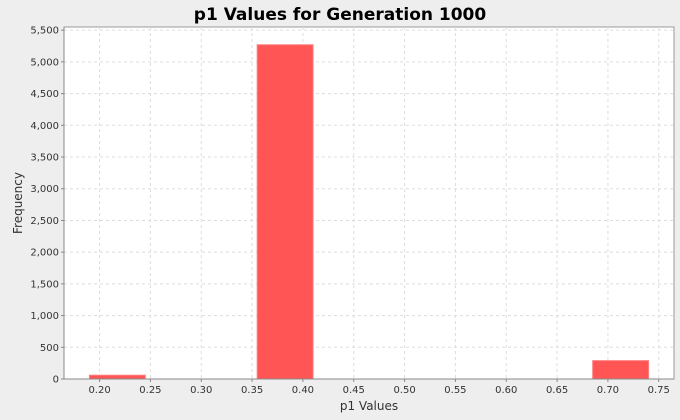 The image size is (680, 420). What do you see at coordinates (201, 390) in the screenshot?
I see `x-tick-label: 0.30` at bounding box center [201, 390].